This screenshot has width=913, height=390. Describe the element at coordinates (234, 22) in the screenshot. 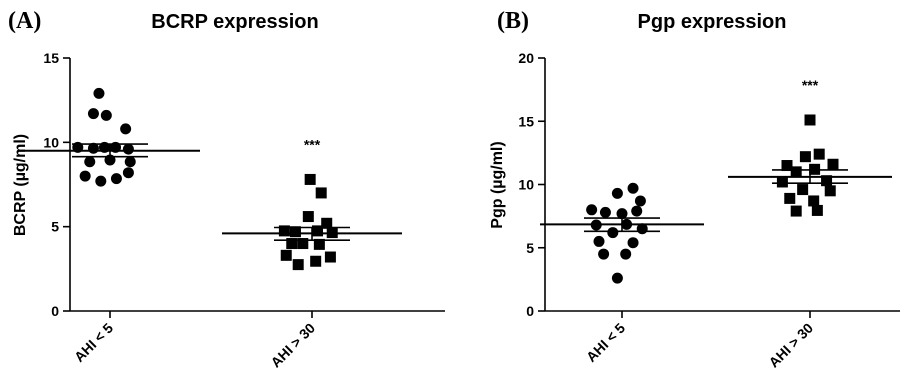

I see `chart-title-a: BCRP expression` at that location.